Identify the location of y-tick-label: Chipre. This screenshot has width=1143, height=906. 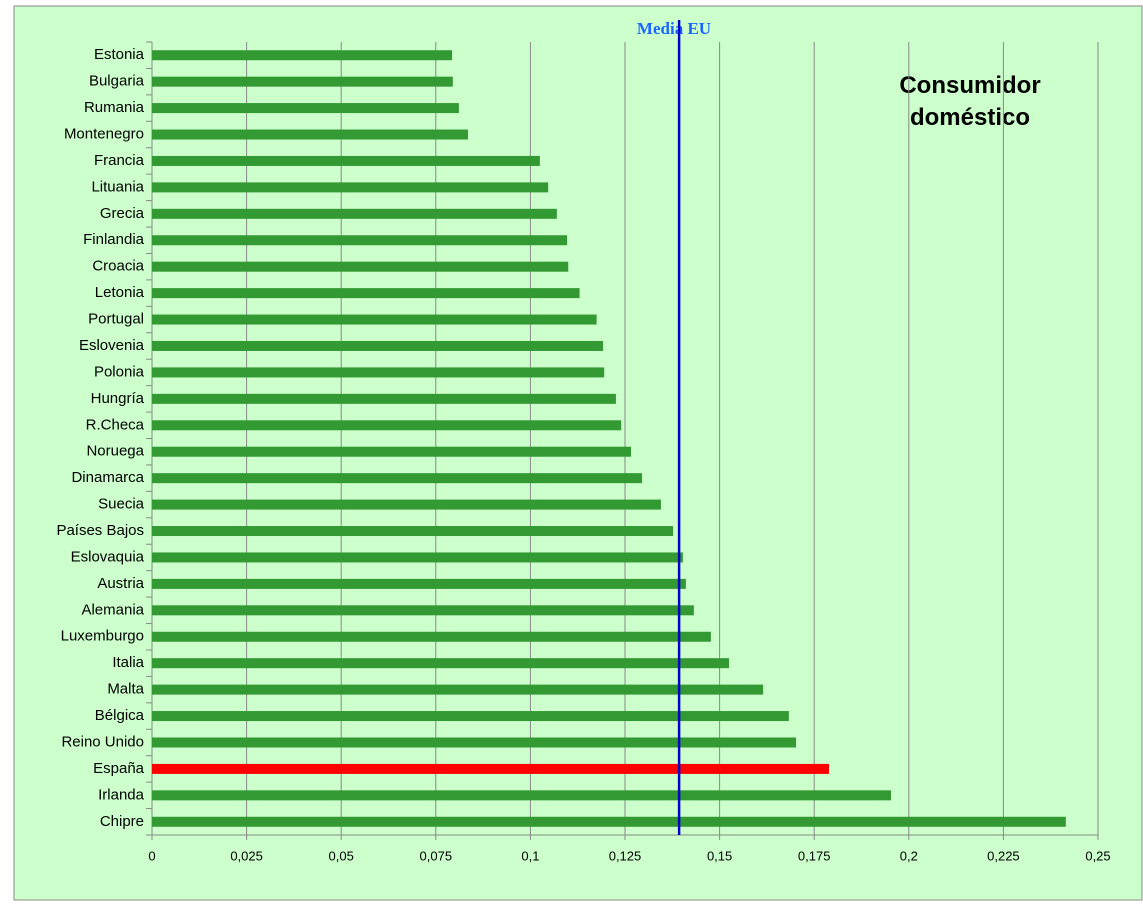
(122, 821).